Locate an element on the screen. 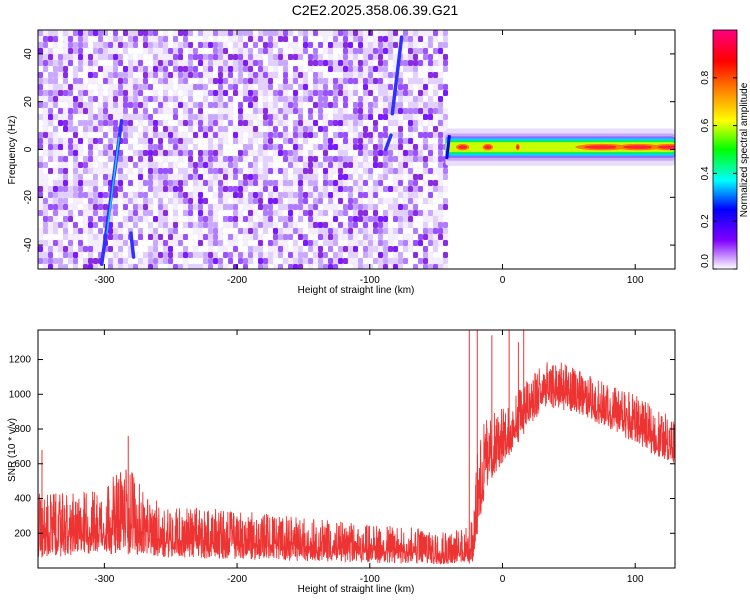 This screenshot has height=600, width=750. signal-peak is located at coordinates (463, 147).